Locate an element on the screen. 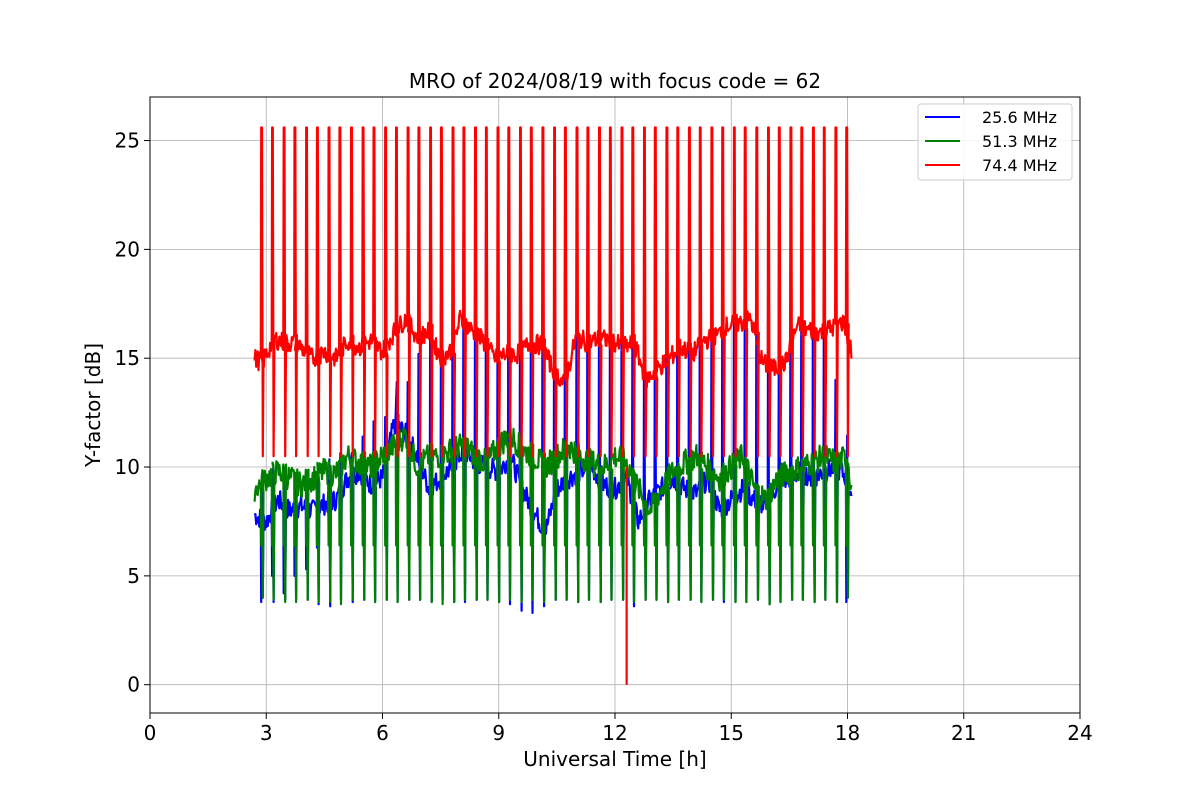  chart-title: MRO of 2024/08/19 with focus code = 62 is located at coordinates (615, 81).